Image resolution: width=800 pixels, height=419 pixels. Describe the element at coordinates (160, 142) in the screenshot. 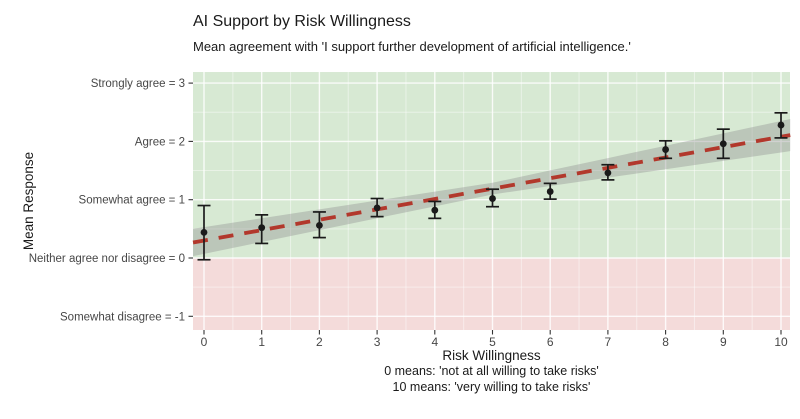

I see `y-tick-label: Agree = 2` at that location.